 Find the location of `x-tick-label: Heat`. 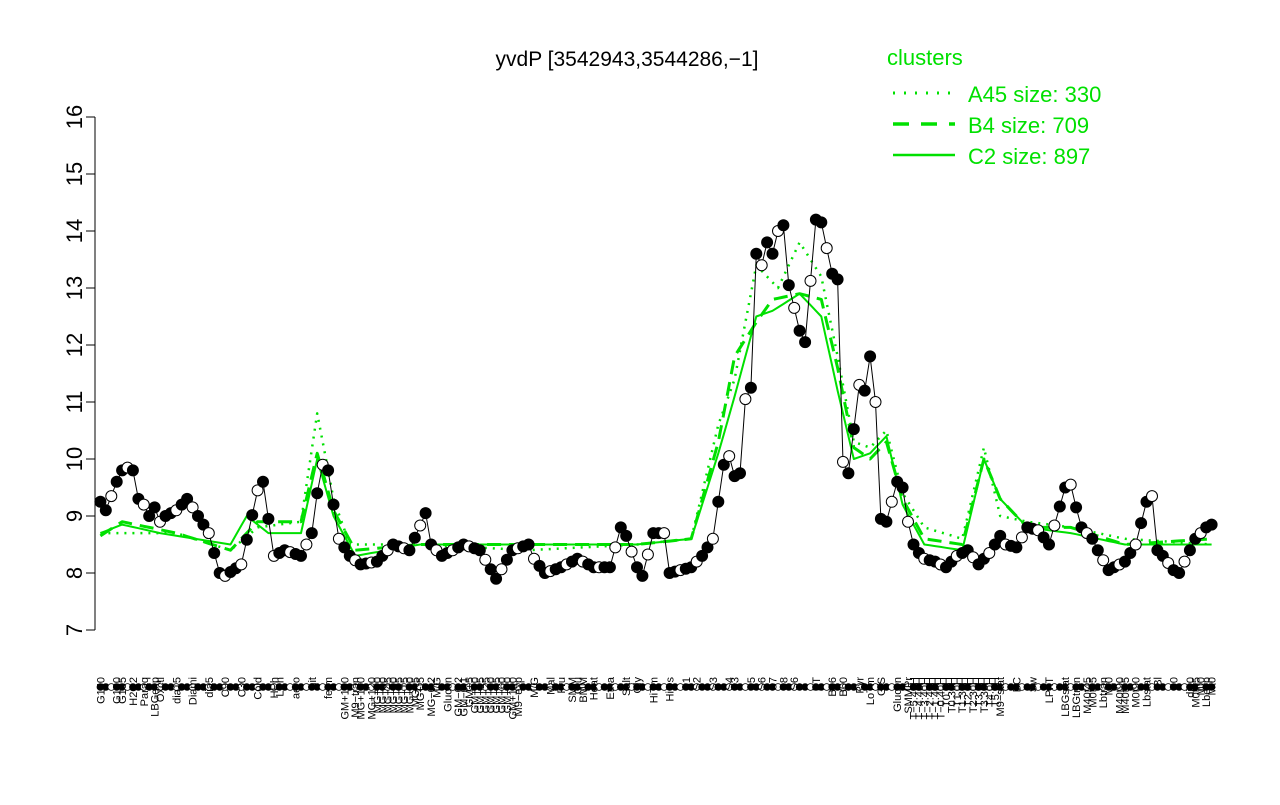

x-tick-label: Heat is located at coordinates (595, 688).